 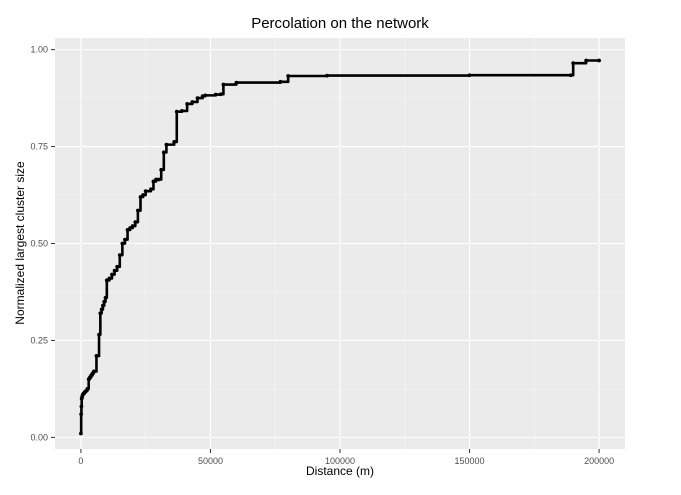 I want to click on y-tick-label: 1.00, so click(x=39, y=50).